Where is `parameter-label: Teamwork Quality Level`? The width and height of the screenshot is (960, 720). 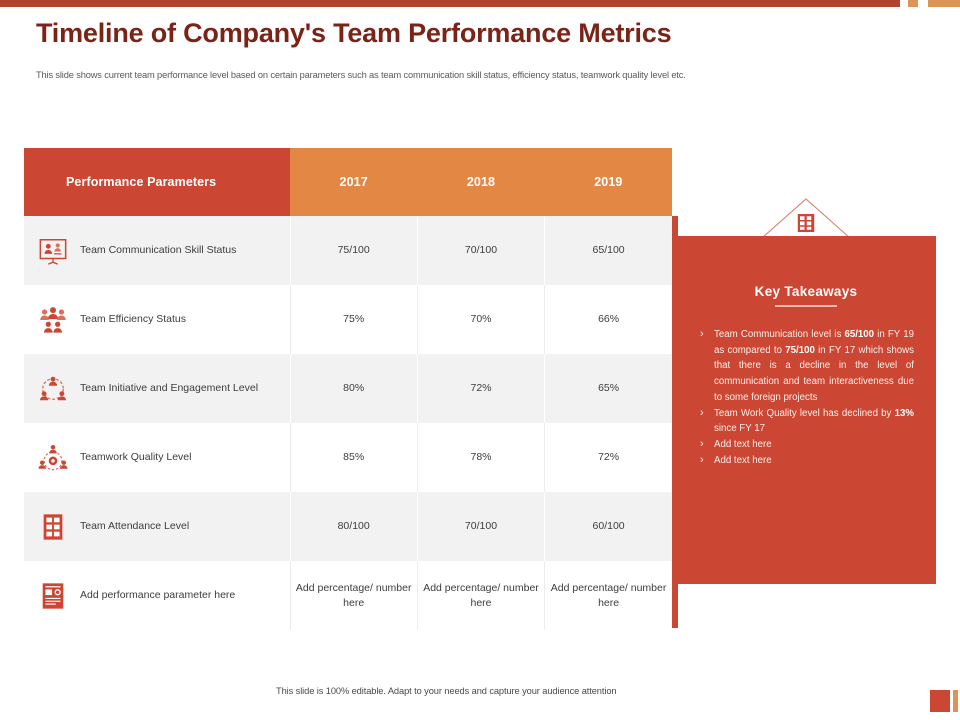 parameter-label: Teamwork Quality Level is located at coordinates (136, 456).